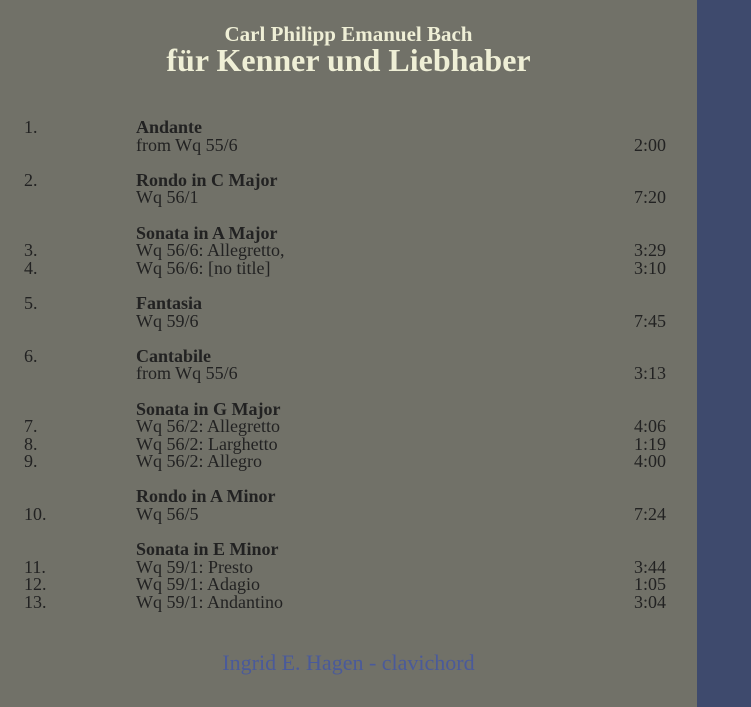  I want to click on track-row: 10. Wq 56/5 7:24, so click(348, 514).